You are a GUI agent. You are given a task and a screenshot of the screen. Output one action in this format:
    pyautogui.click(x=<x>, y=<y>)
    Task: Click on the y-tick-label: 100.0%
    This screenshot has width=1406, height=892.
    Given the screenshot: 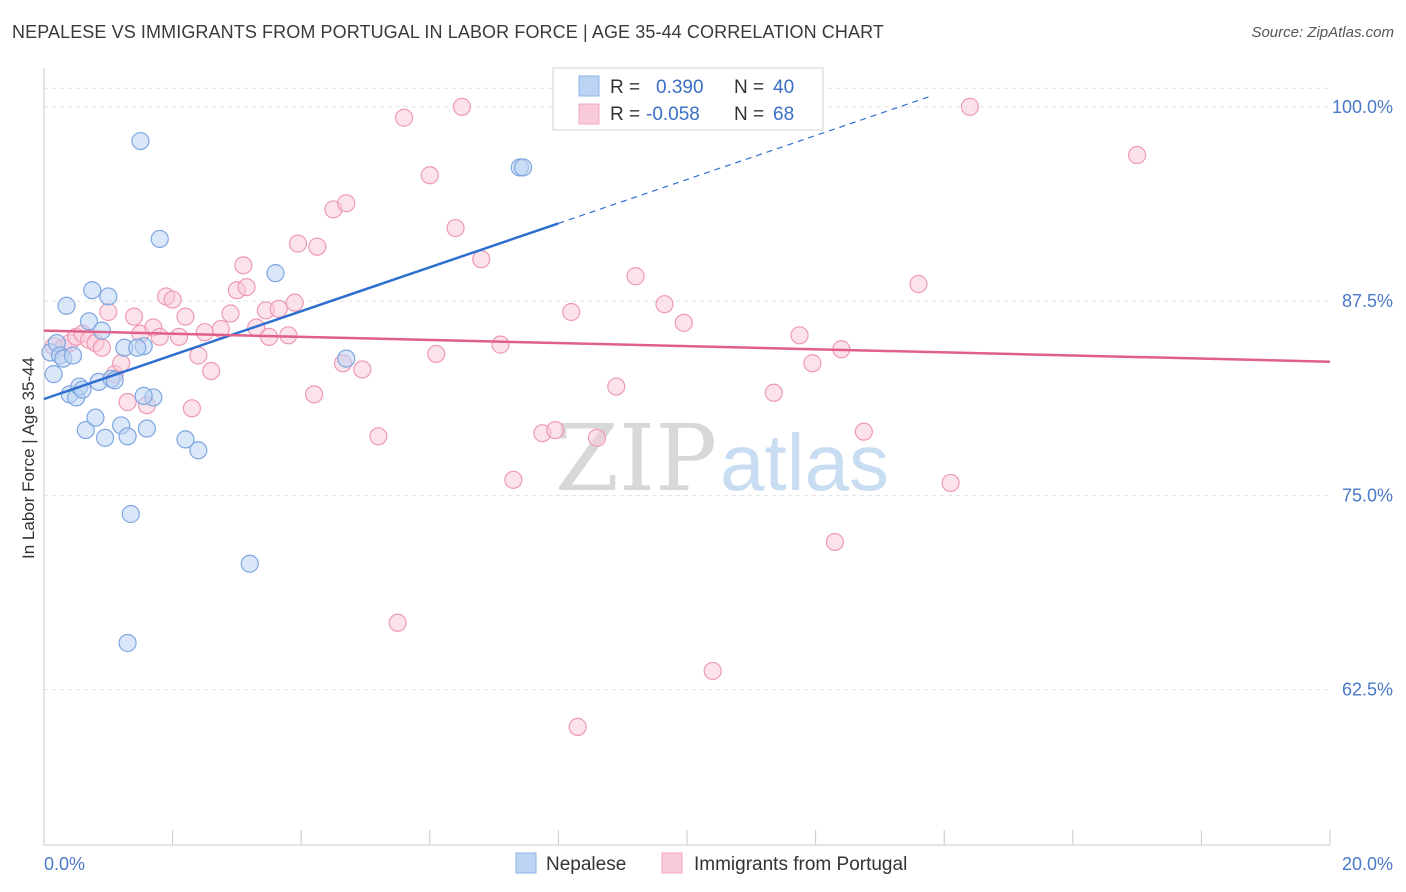 What is the action you would take?
    pyautogui.click(x=1362, y=107)
    